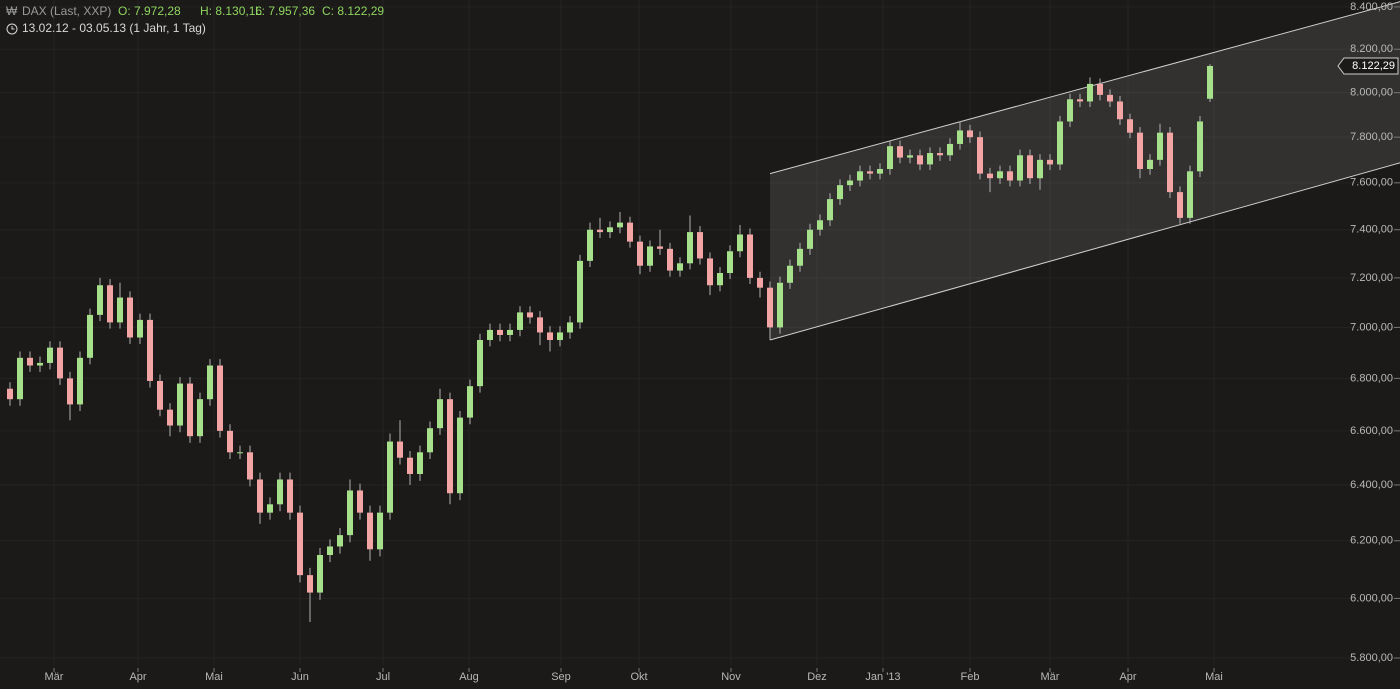 The width and height of the screenshot is (1400, 689). I want to click on y-tick-label: 7.800,00, so click(1371, 137).